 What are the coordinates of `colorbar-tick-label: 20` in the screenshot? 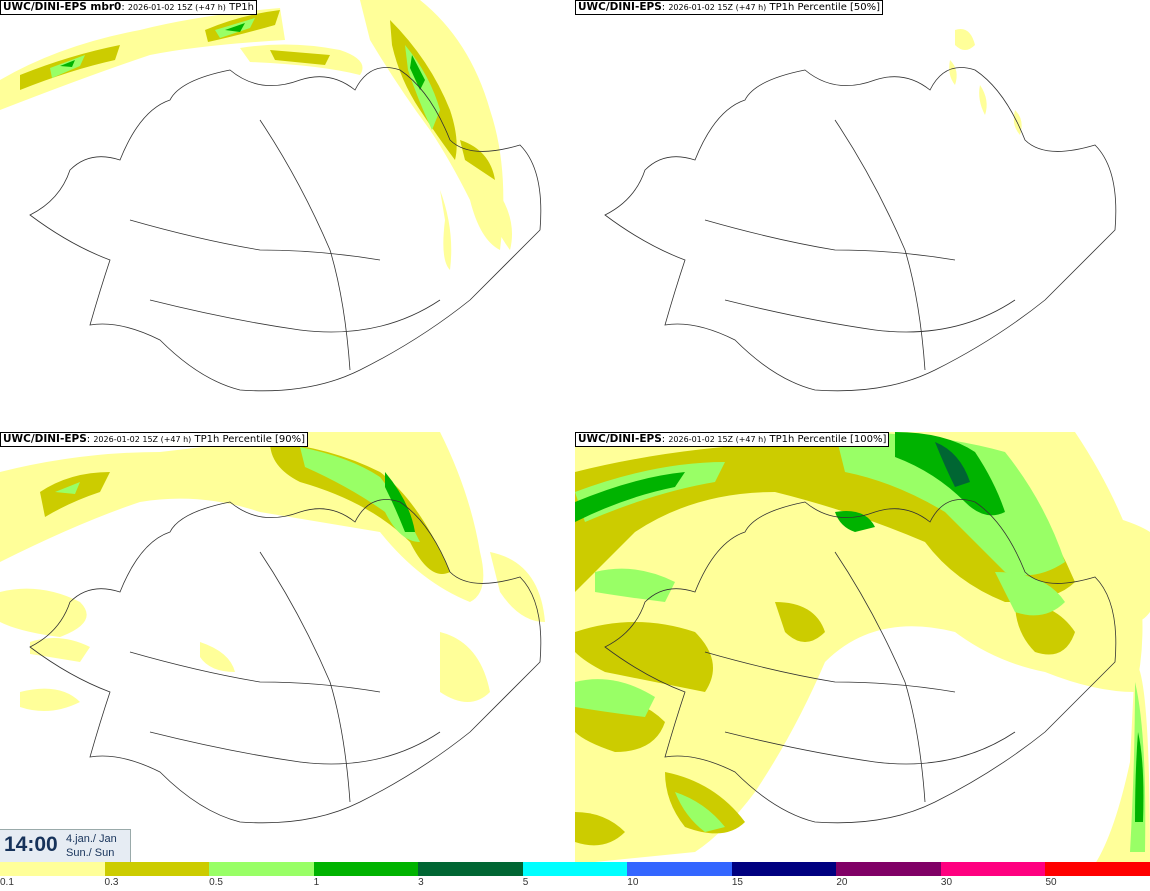 It's located at (842, 882).